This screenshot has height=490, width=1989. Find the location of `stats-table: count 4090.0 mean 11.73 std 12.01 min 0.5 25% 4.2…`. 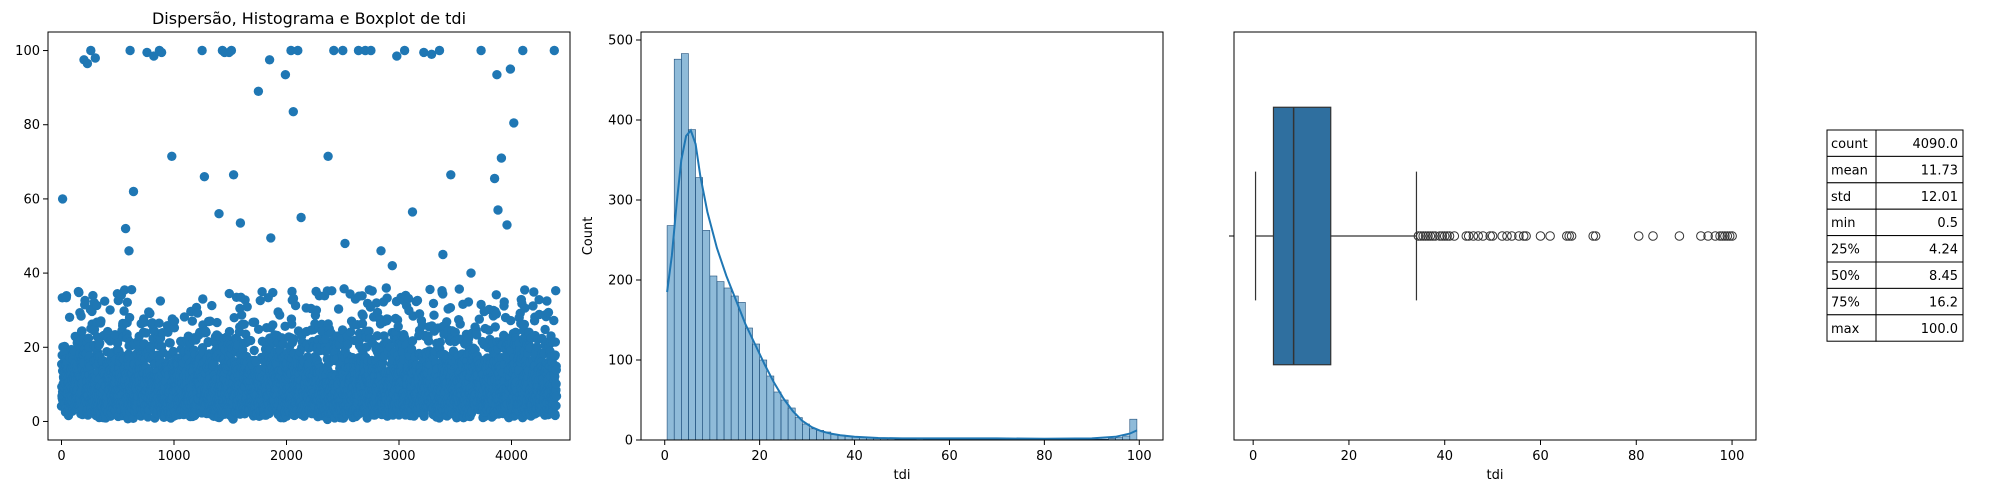

stats-table: count 4090.0 mean 11.73 std 12.01 min 0.5 25% 4.2… is located at coordinates (1895, 235).